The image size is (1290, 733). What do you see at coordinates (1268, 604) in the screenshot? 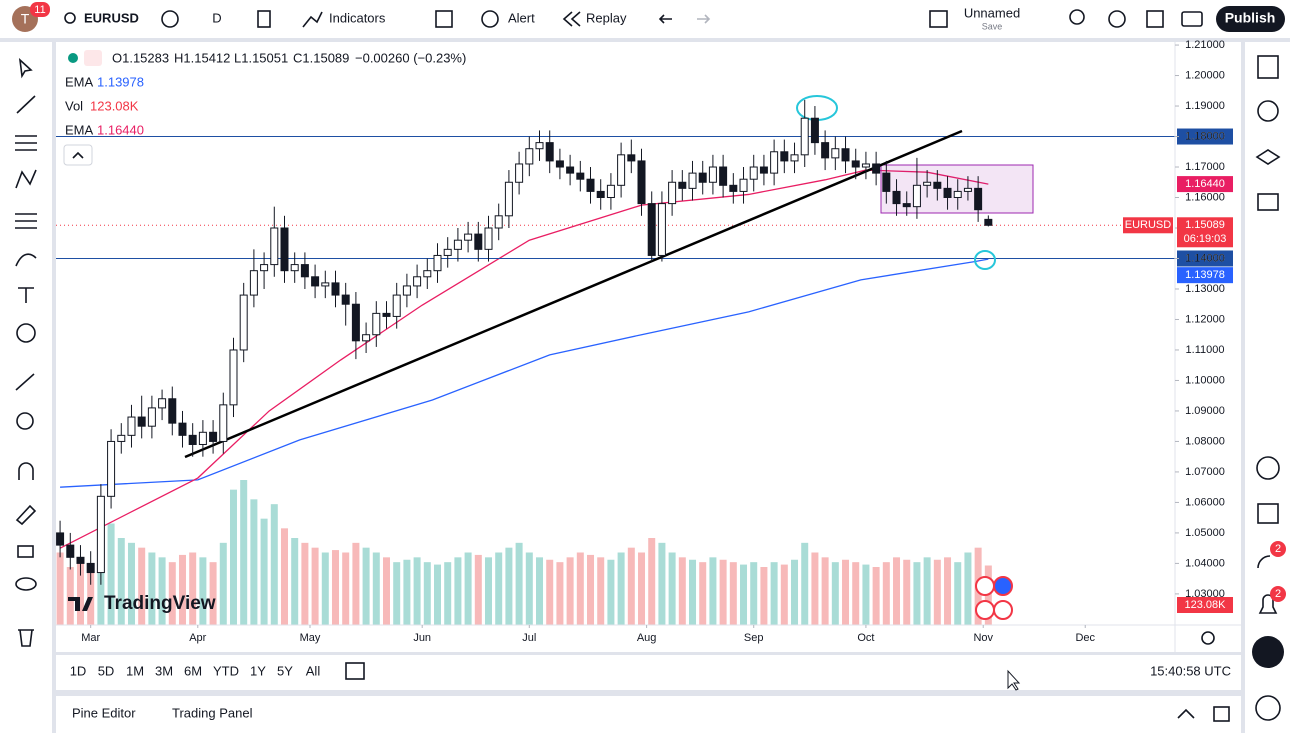
I see `notifications` at bounding box center [1268, 604].